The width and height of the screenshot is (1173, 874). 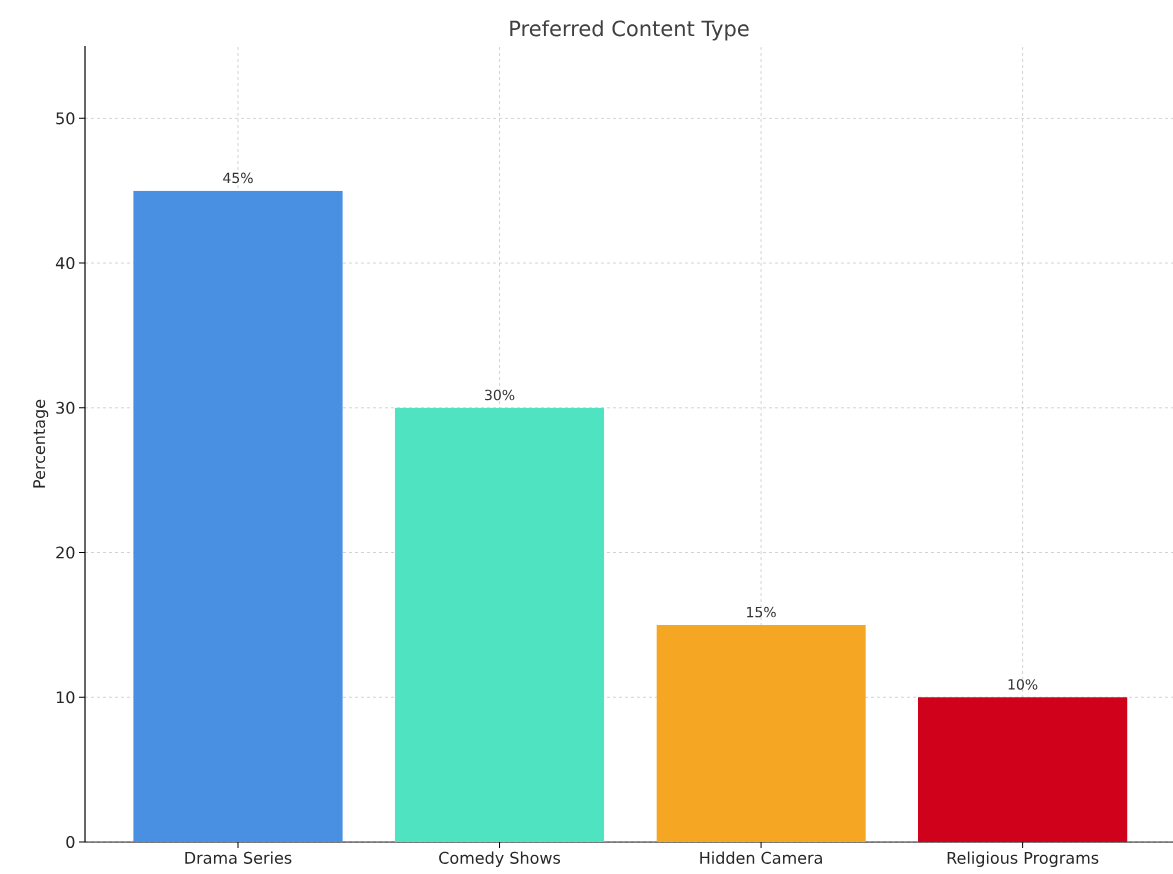 I want to click on x-tick-label: Hidden Camera, so click(x=761, y=857).